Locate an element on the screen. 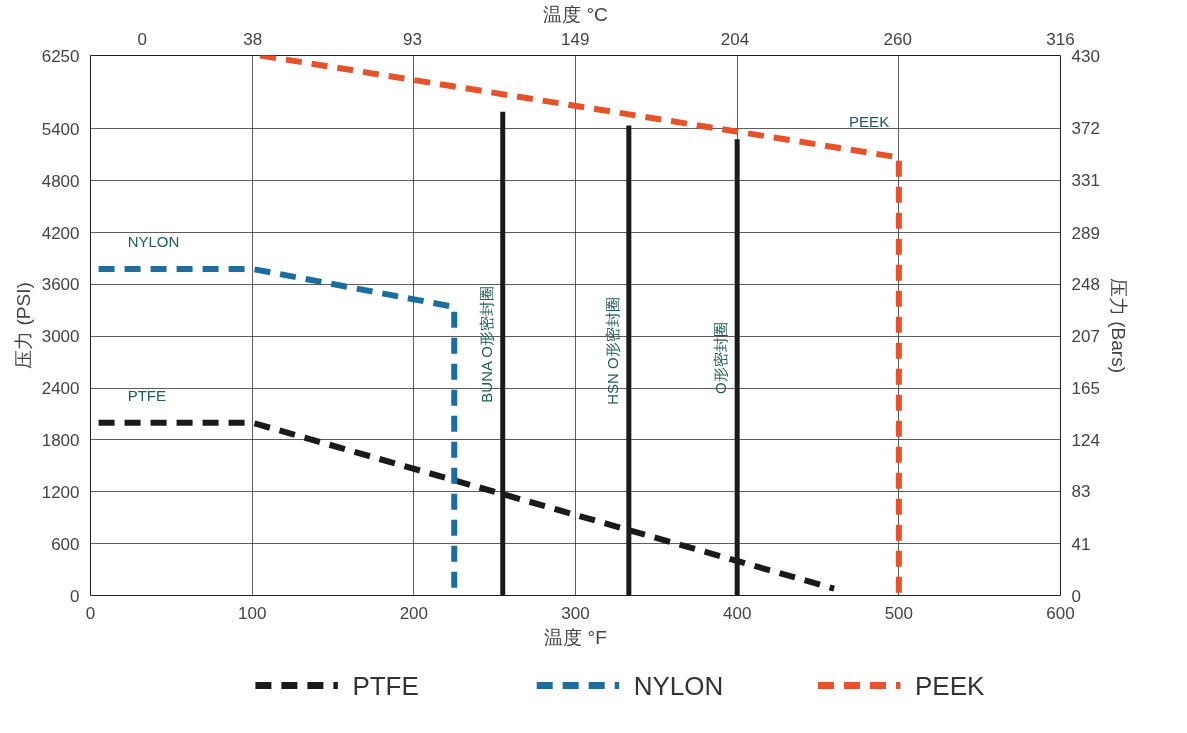 The image size is (1187, 733). annotation: PTFE is located at coordinates (147, 395).